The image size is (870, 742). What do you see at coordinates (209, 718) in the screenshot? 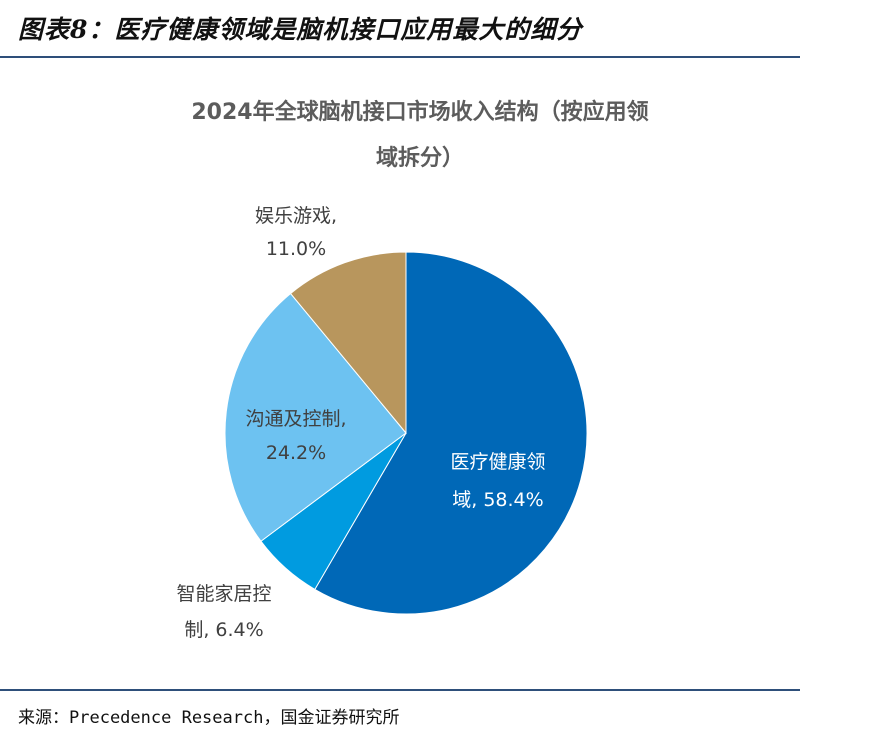
I see `source-note: 来源：Precedence Research，国金证券研究所` at bounding box center [209, 718].